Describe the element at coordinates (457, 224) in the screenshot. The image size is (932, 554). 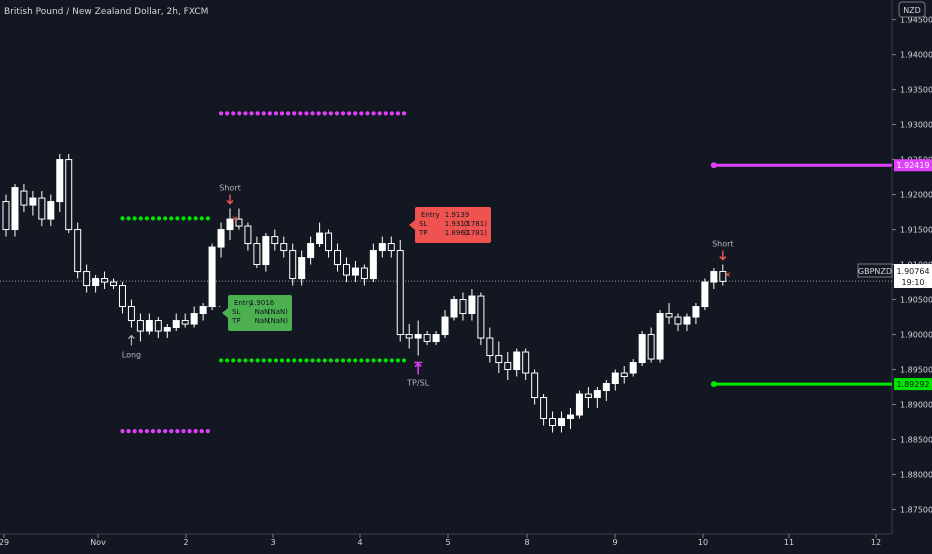
I see `info-row-value: 1.9317` at that location.